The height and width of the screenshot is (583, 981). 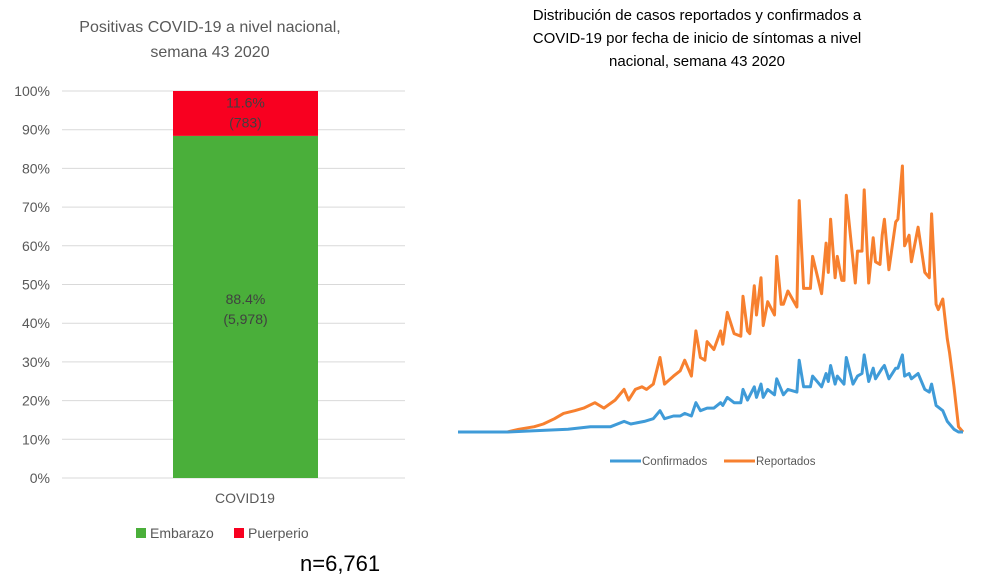 What do you see at coordinates (209, 27) in the screenshot?
I see `bar-chart-title-line-1: Positivas COVID-19 a nivel nacional,` at bounding box center [209, 27].